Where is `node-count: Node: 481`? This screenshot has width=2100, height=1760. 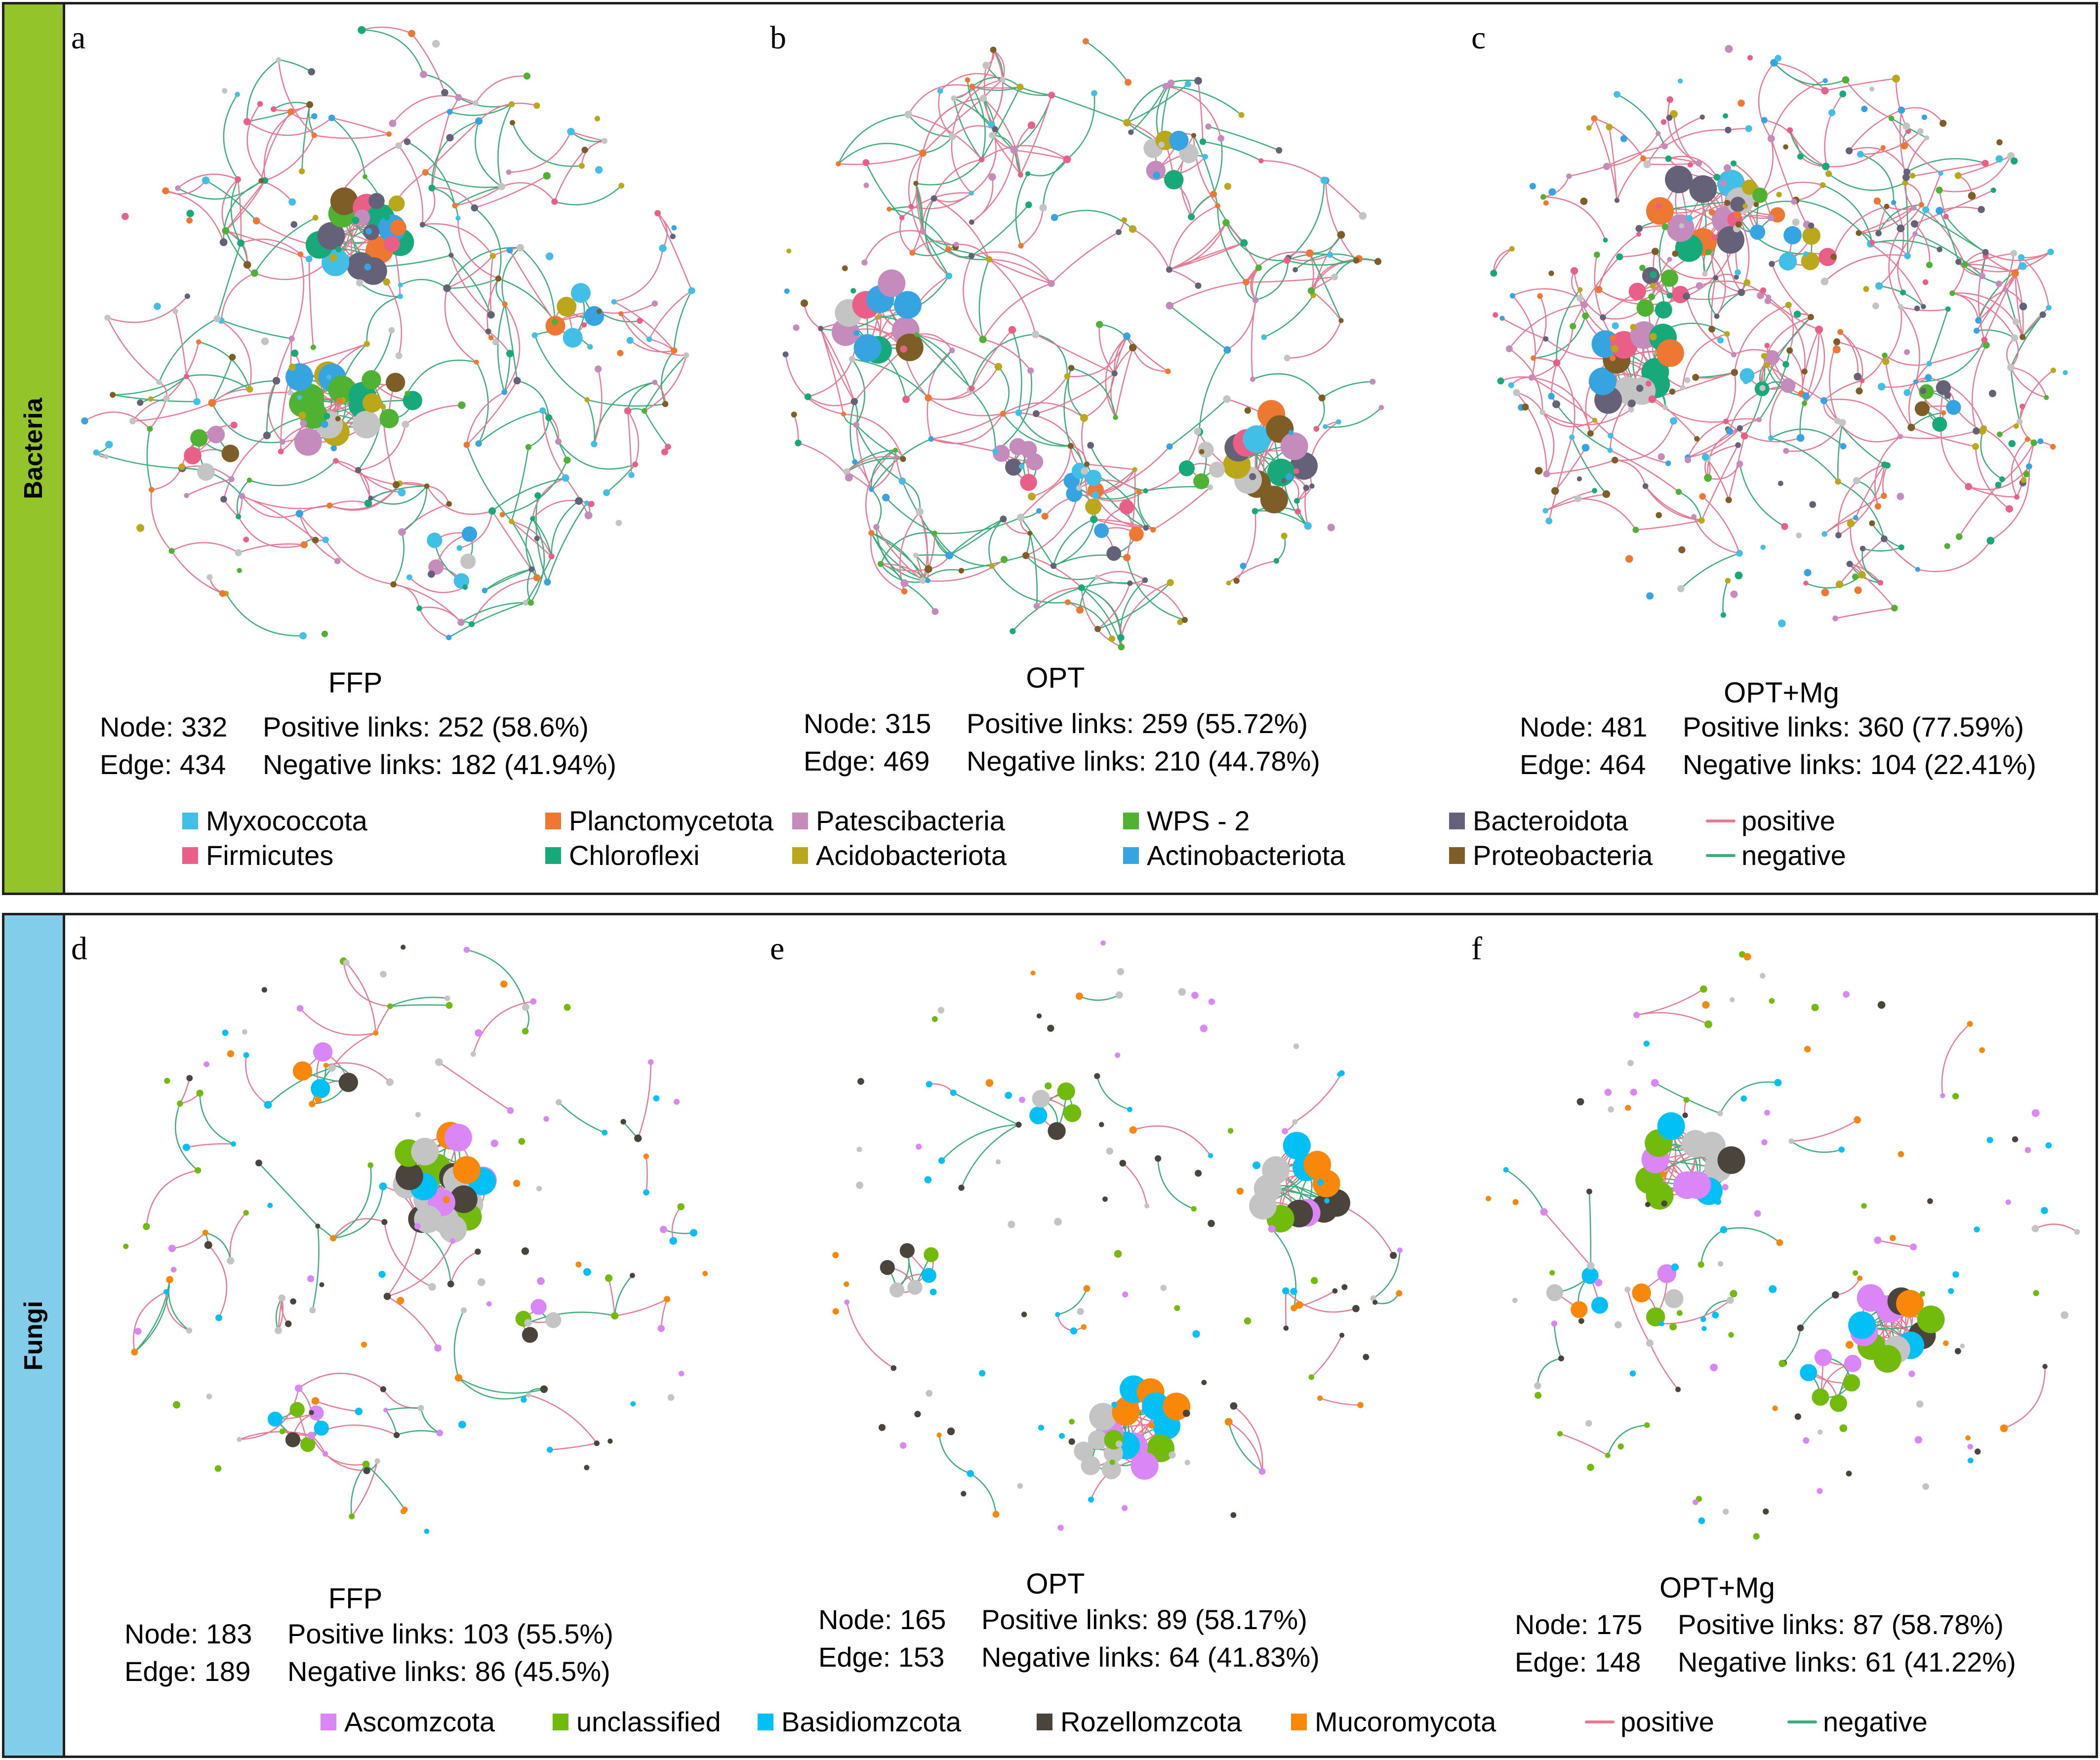 node-count: Node: 481 is located at coordinates (1584, 726).